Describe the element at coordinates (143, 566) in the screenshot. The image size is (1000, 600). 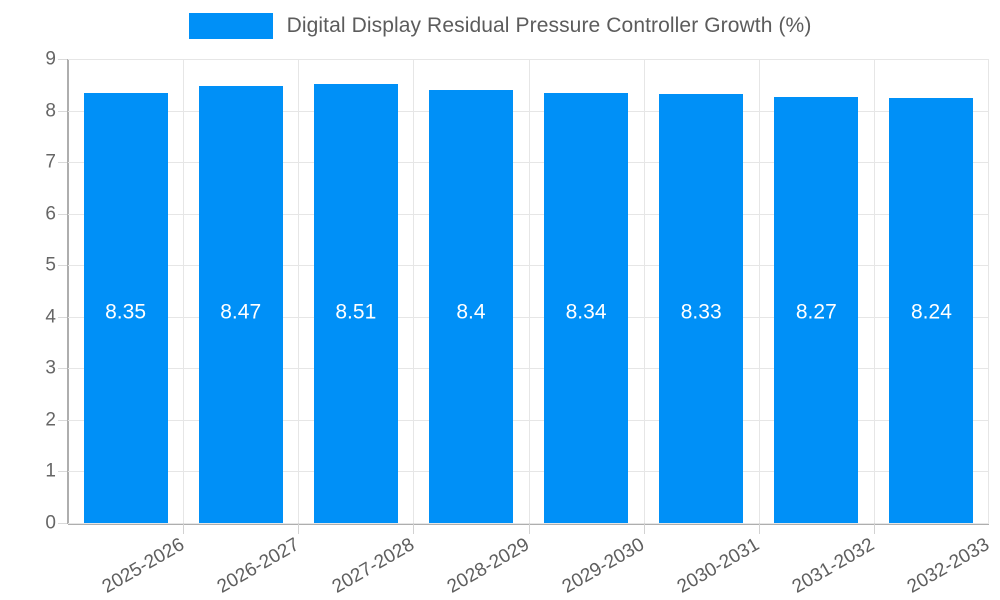
I see `x-axis-tick-label: 2025-2026` at that location.